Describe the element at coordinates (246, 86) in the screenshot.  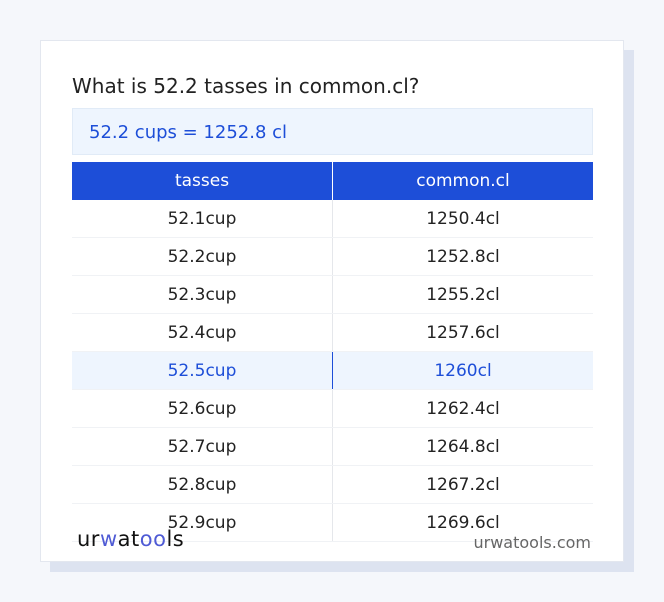
I see `page-title: What is 52.2 tasses in common.cl?` at that location.